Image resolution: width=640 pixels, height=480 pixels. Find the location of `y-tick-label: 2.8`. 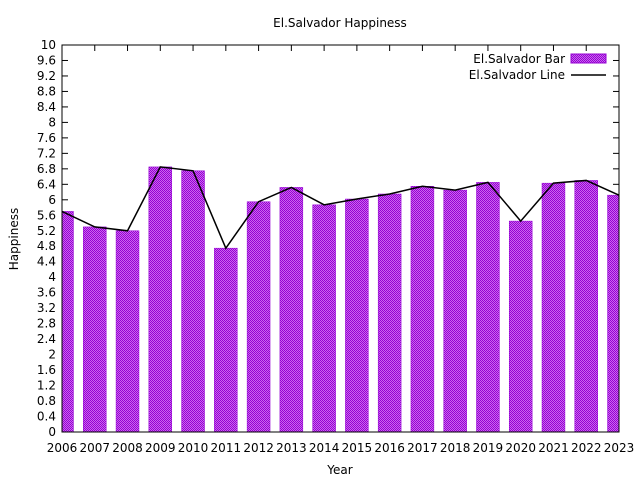

y-tick-label: 2.8 is located at coordinates (46, 324).